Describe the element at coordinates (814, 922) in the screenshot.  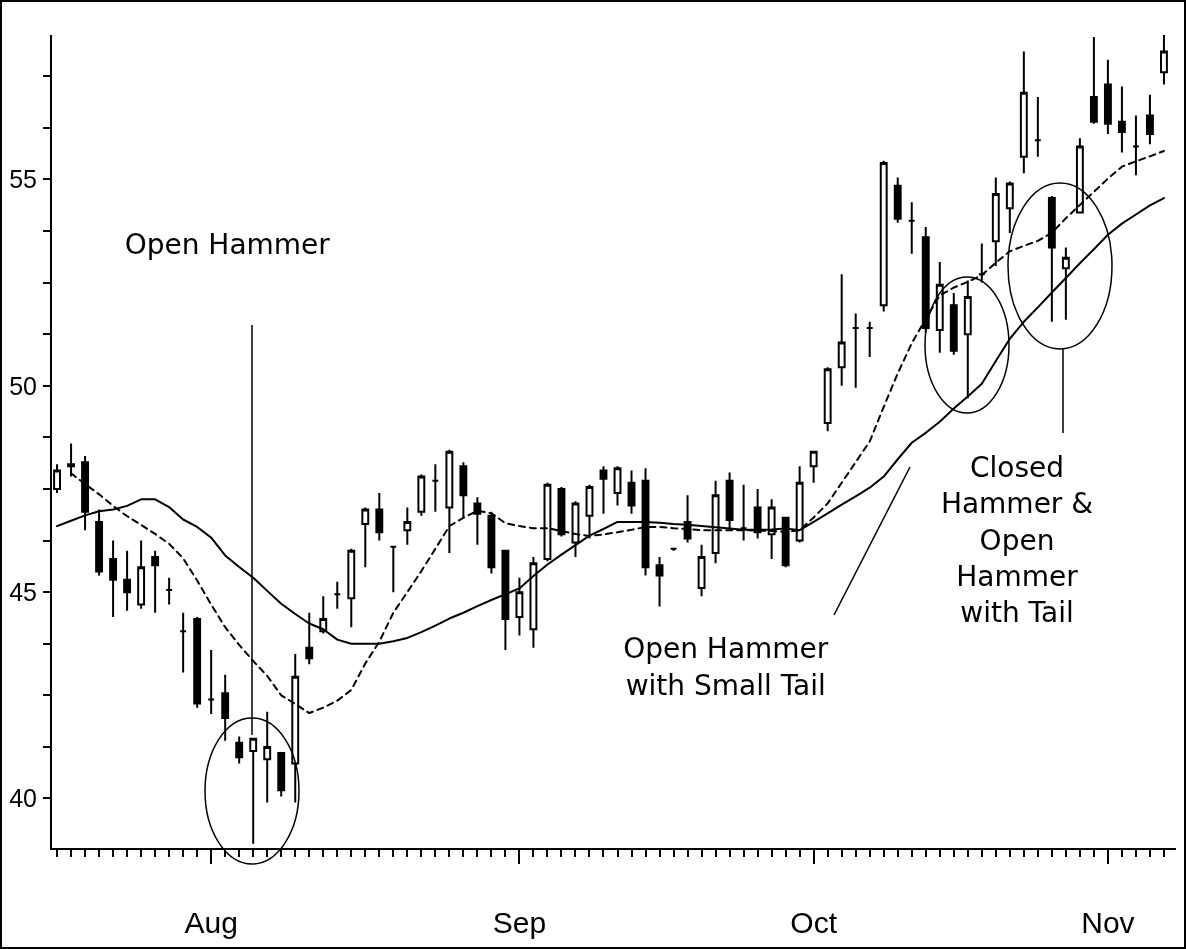
I see `x-tick-label: Oct` at that location.